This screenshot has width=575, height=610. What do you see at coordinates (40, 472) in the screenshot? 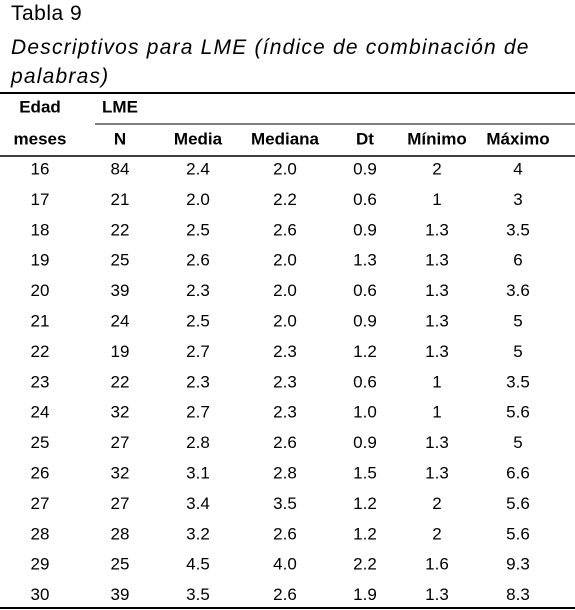
I see `cell: 26` at bounding box center [40, 472].